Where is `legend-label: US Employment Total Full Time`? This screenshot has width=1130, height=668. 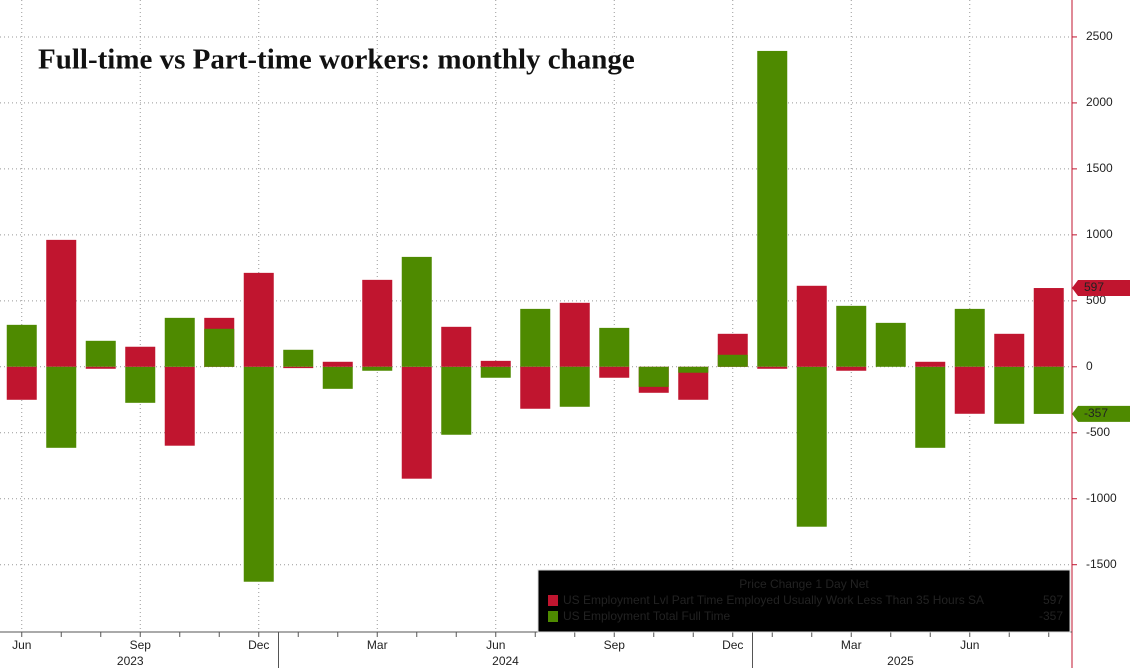 legend-label: US Employment Total Full Time is located at coordinates (646, 616).